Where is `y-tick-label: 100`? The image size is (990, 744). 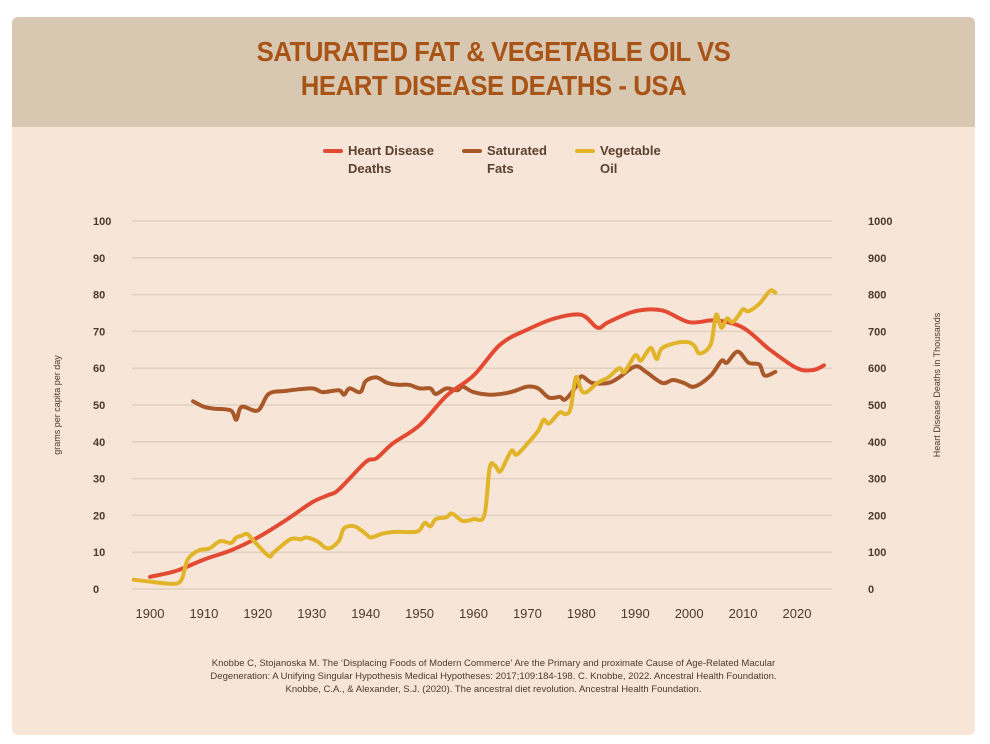
y-tick-label: 100 is located at coordinates (102, 222).